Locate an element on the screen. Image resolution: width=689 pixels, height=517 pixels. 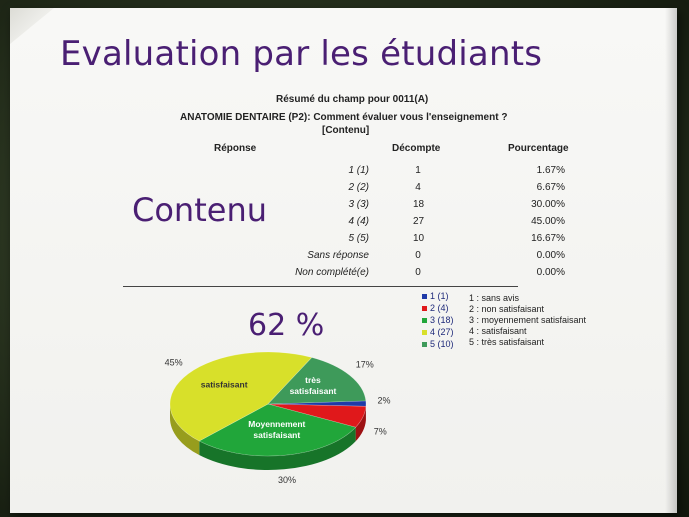
legend-item: 4 (27) is located at coordinates (438, 332).